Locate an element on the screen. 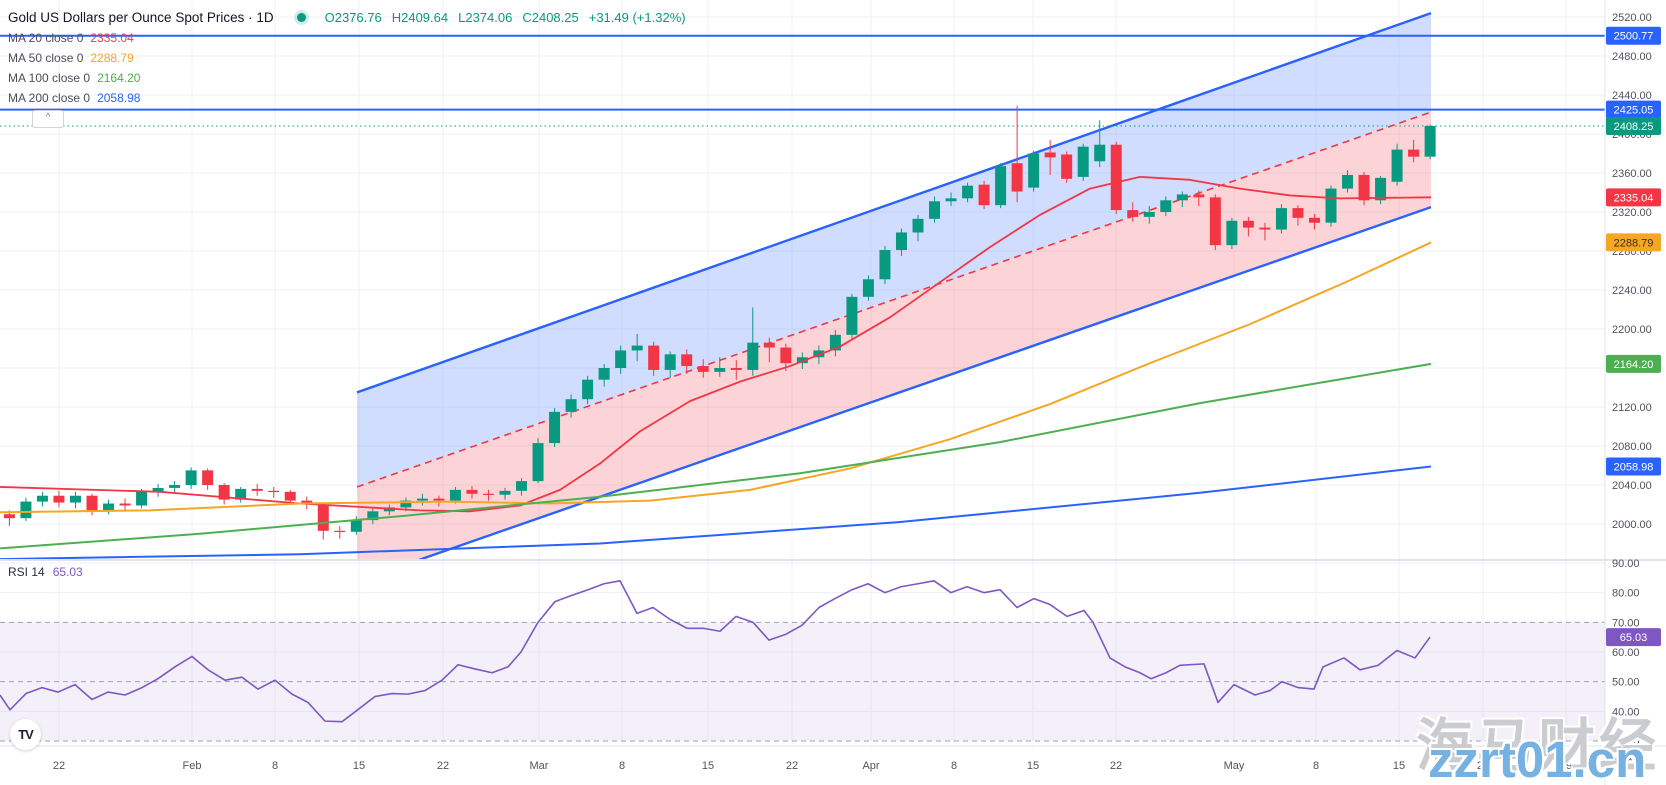 This screenshot has width=1666, height=785. svg-text: 65.03 is located at coordinates (1634, 638).